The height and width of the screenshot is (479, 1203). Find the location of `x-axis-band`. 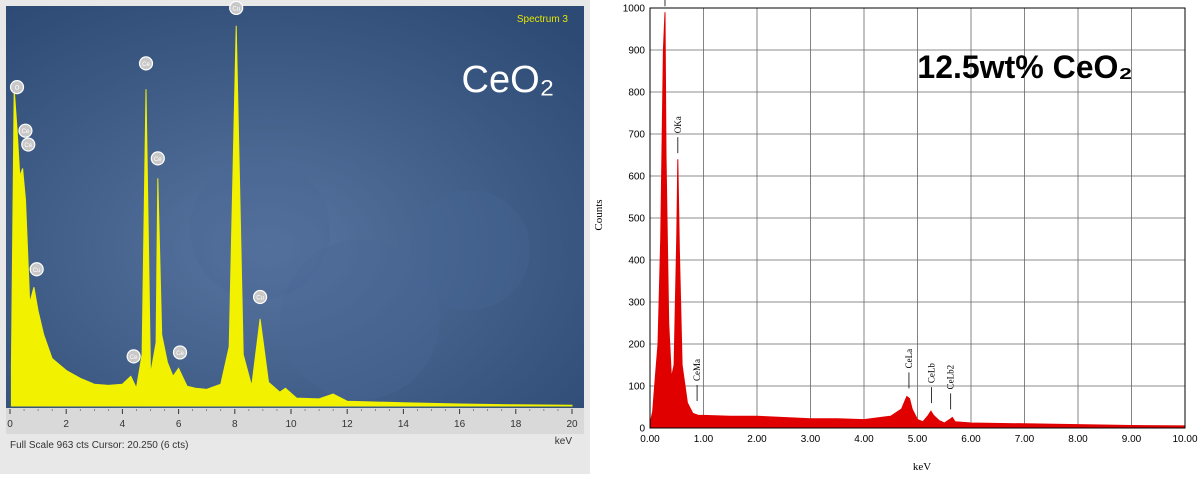

x-axis-band is located at coordinates (295, 421).